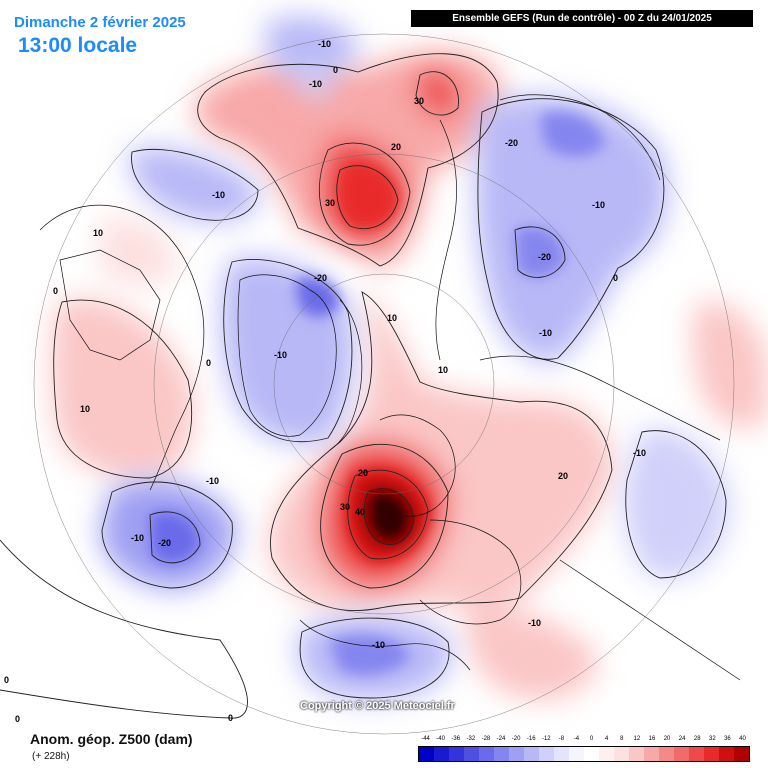 This screenshot has height=768, width=768. Describe the element at coordinates (607, 739) in the screenshot. I see `legend-label: 4` at that location.